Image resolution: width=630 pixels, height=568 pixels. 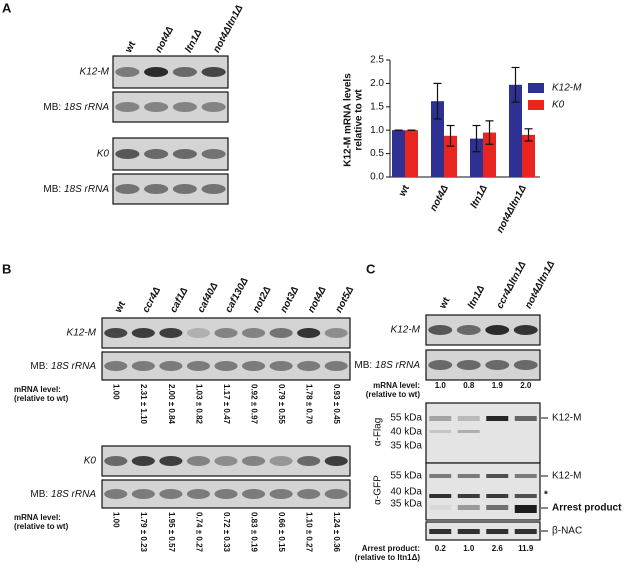 I want to click on level-value: 1.95 ± 0.57, so click(x=171, y=532).